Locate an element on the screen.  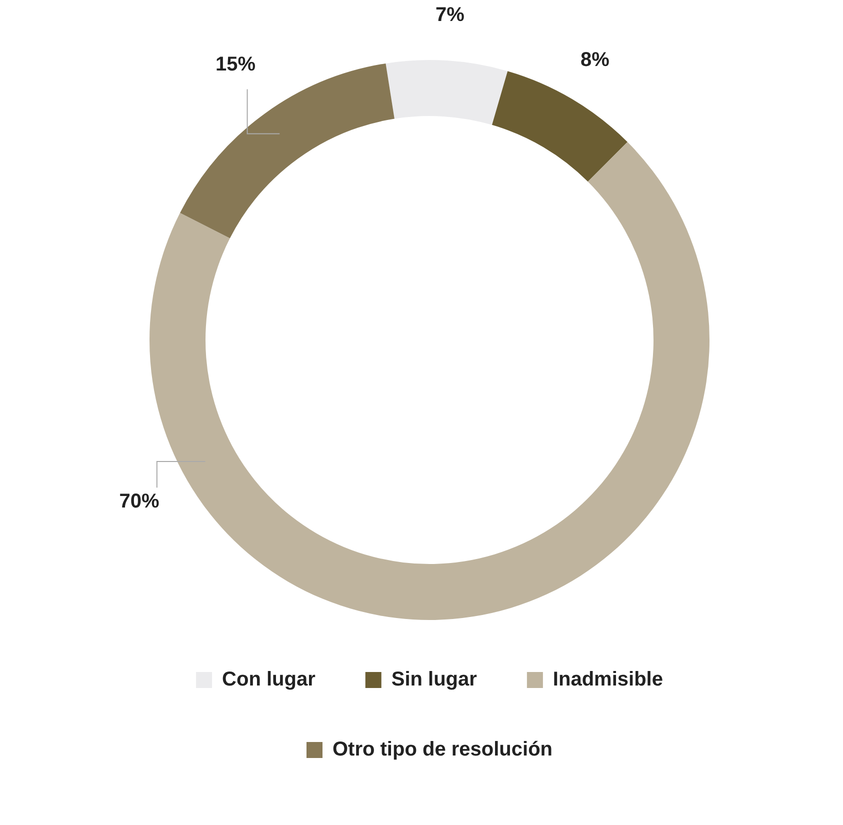
data-label: 8% is located at coordinates (595, 59).